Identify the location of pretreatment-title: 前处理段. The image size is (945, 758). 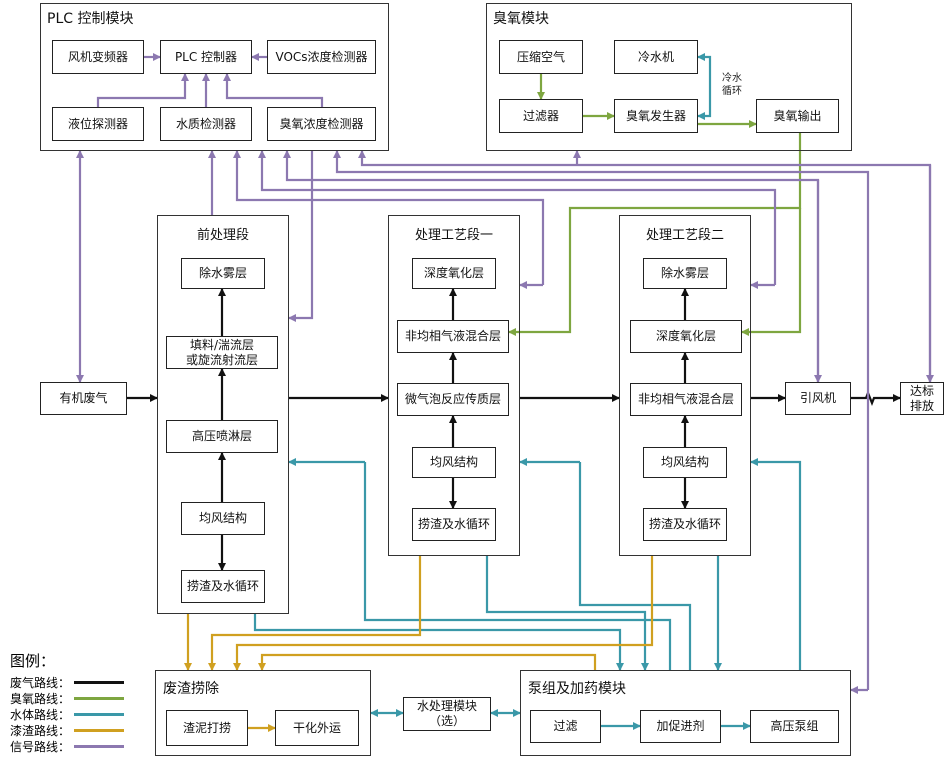
(222, 235).